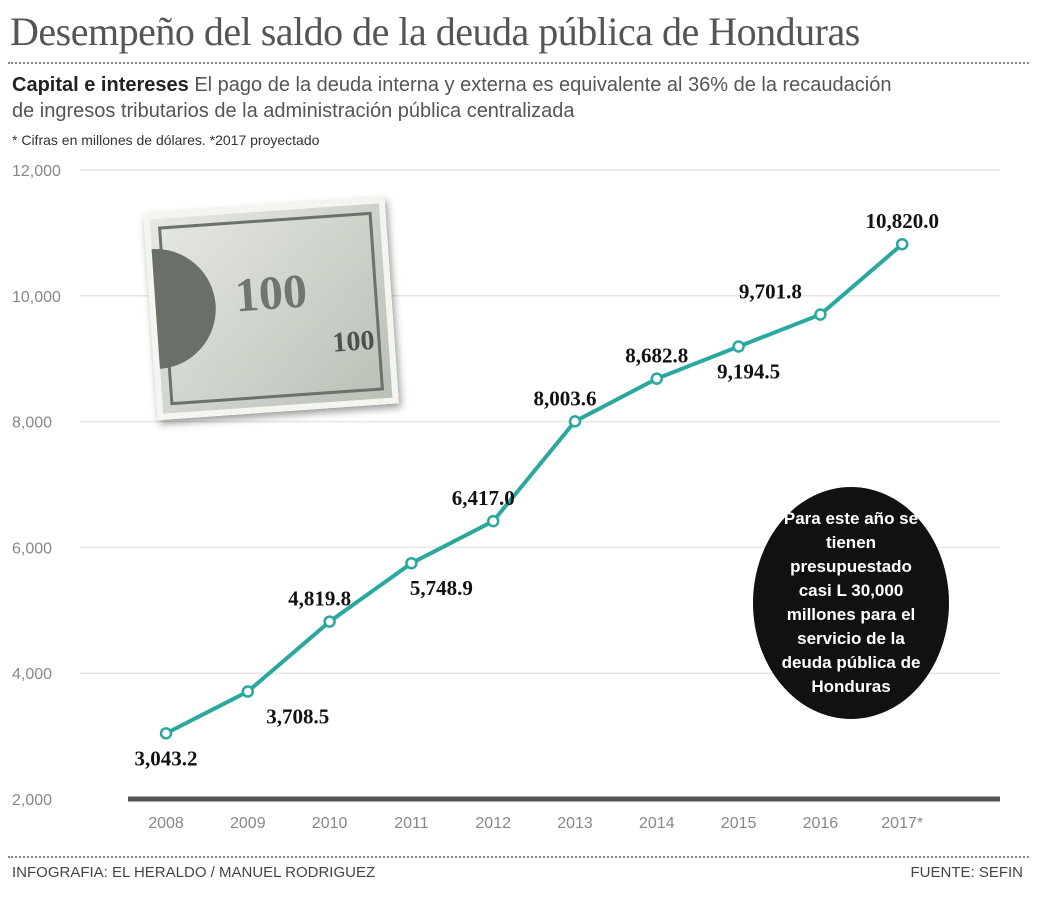 This screenshot has height=900, width=1037. I want to click on x-tick-label: 2010, so click(330, 823).